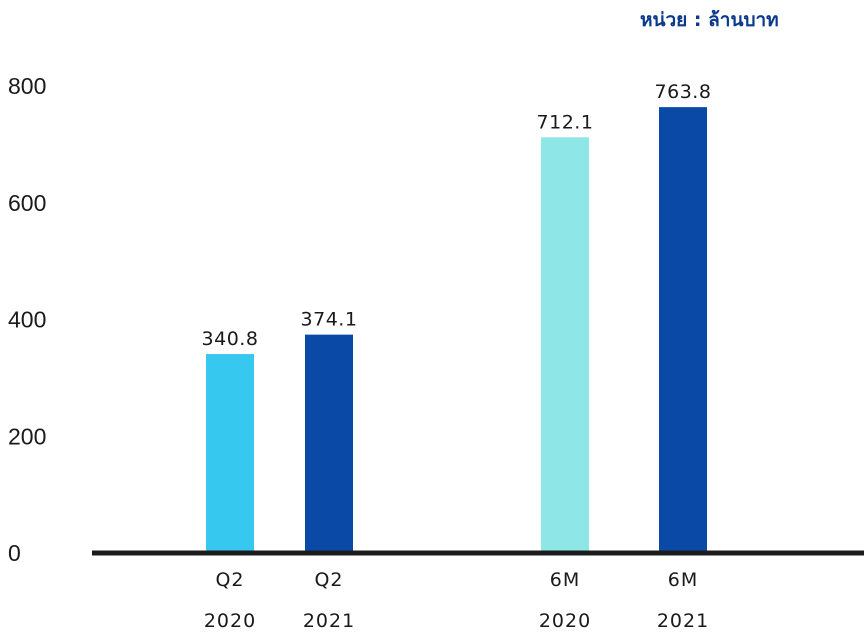 This screenshot has height=633, width=864. Describe the element at coordinates (565, 122) in the screenshot. I see `data-label: 712.1` at that location.